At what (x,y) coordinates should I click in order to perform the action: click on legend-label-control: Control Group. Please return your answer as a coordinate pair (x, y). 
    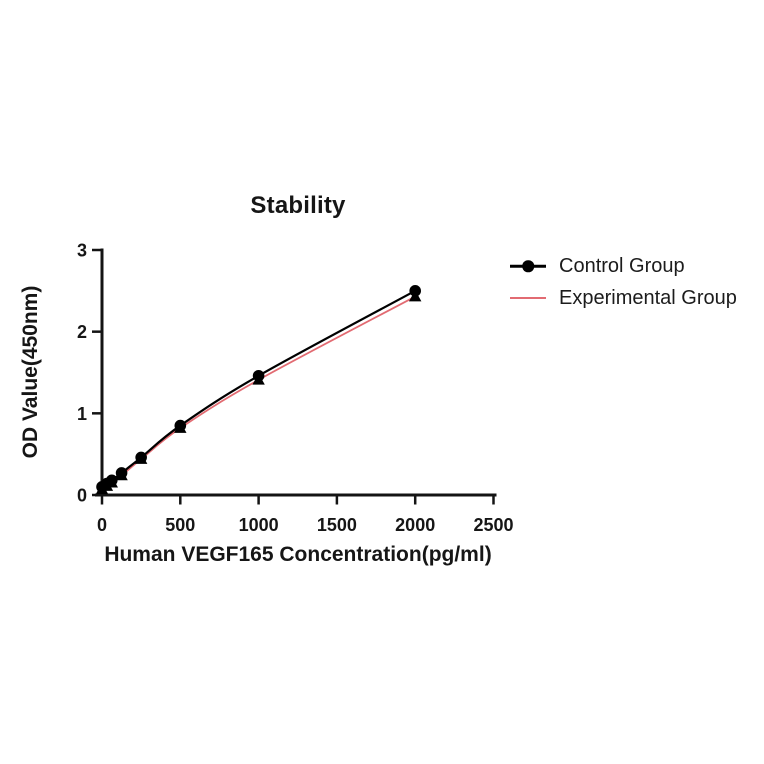
    Looking at the image, I should click on (622, 265).